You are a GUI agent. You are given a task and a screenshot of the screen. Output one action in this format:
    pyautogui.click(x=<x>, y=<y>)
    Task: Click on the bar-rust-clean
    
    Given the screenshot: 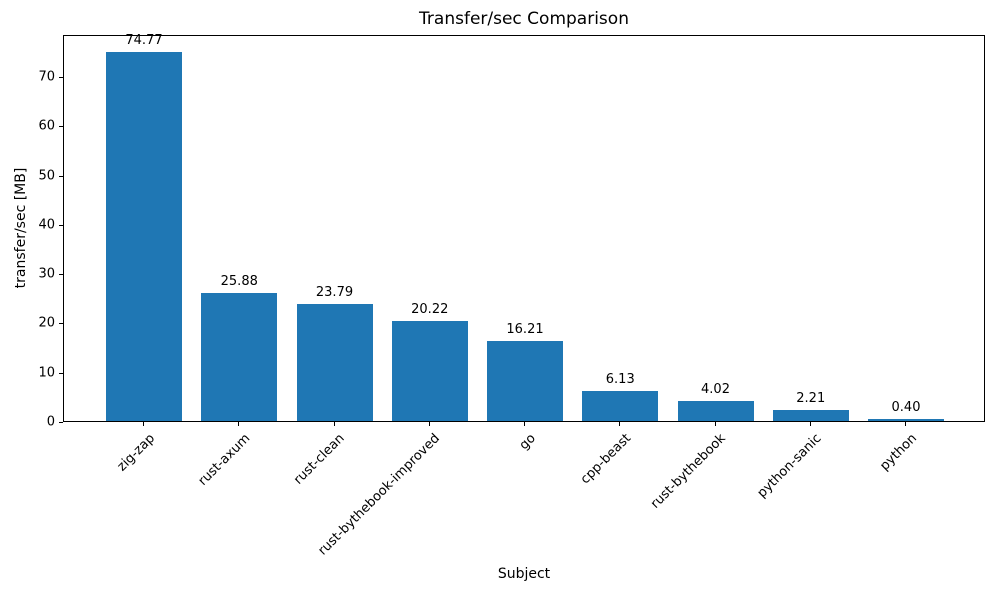 What is the action you would take?
    pyautogui.click(x=334, y=362)
    